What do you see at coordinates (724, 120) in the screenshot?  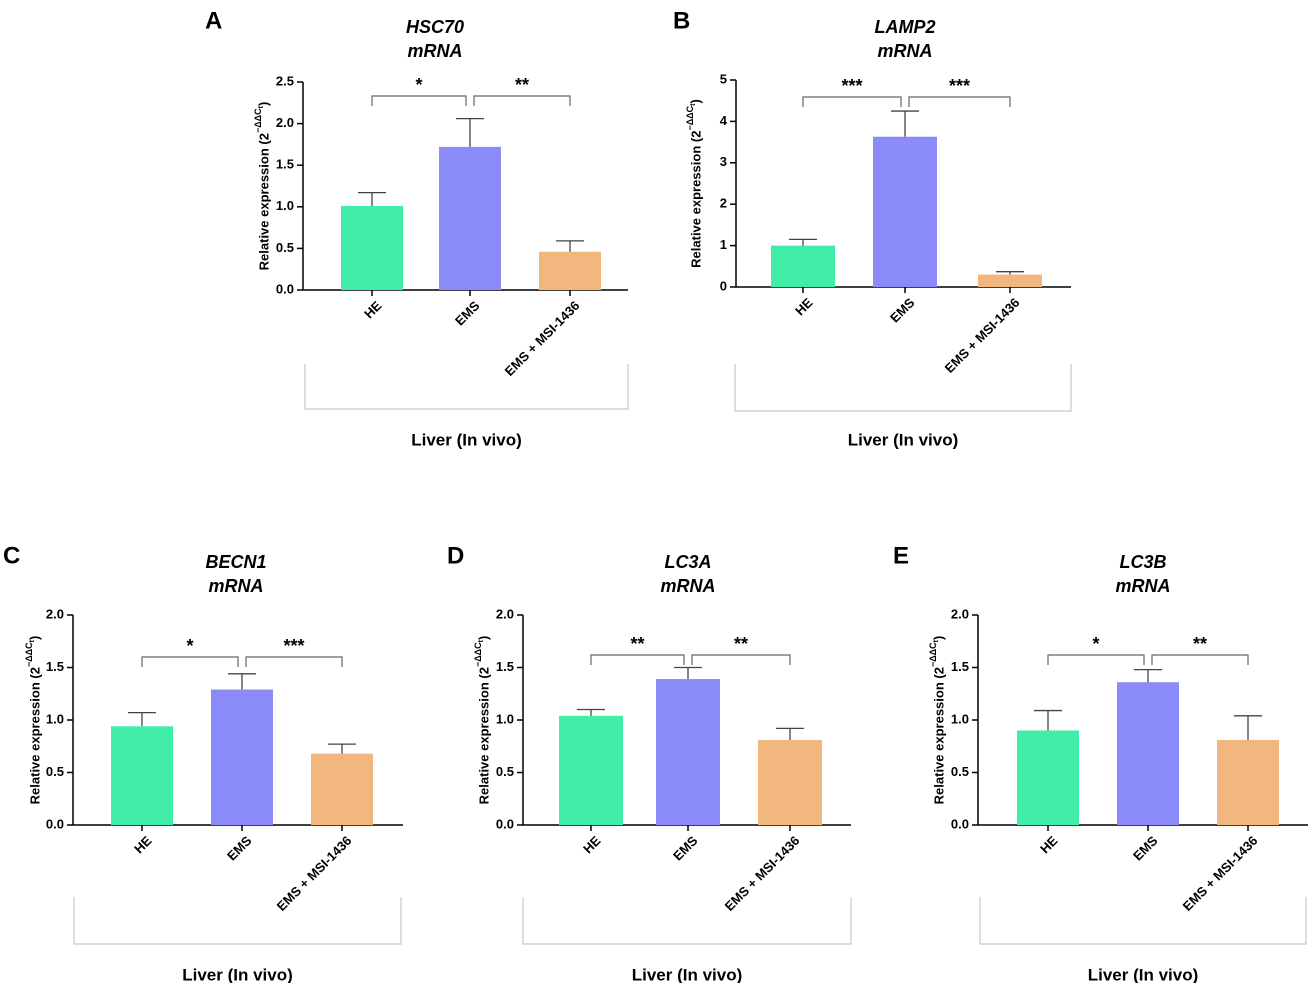 I see `y-tick-label: 4` at bounding box center [724, 120].